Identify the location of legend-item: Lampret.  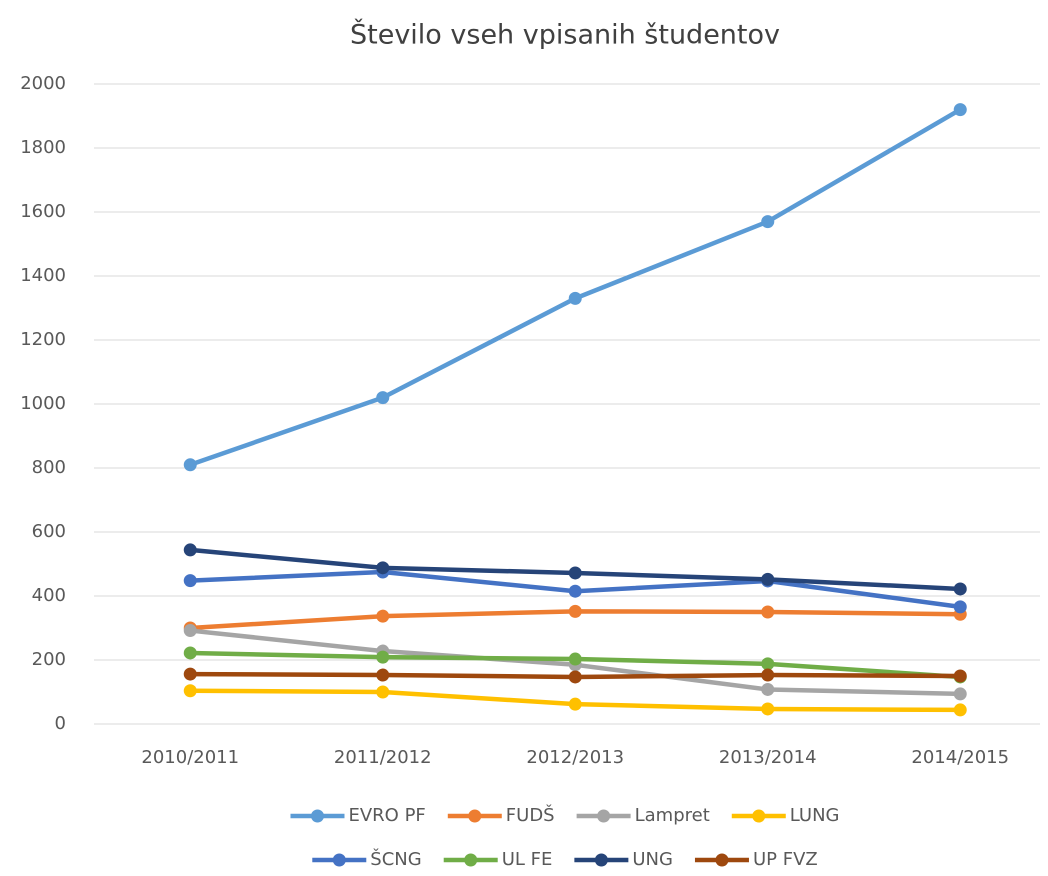
(643, 815).